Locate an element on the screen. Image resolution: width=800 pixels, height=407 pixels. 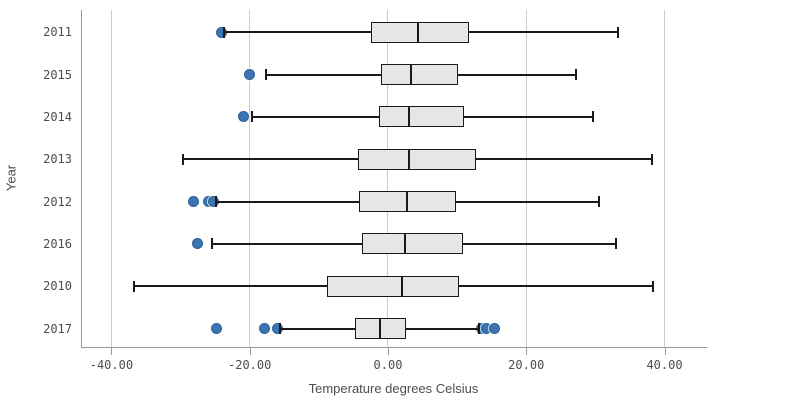
y-tick-label: 2012 is located at coordinates (57, 201).